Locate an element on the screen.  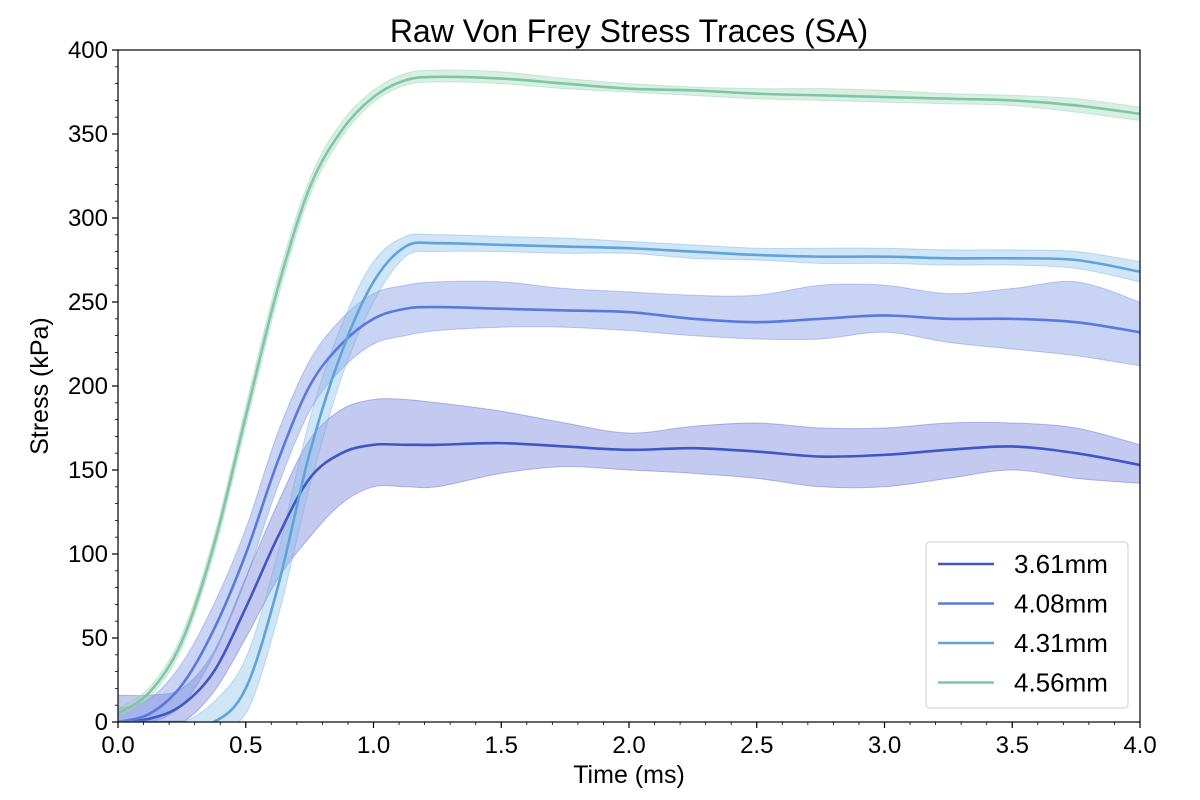
x-tick-label: 2.0 is located at coordinates (628, 745).